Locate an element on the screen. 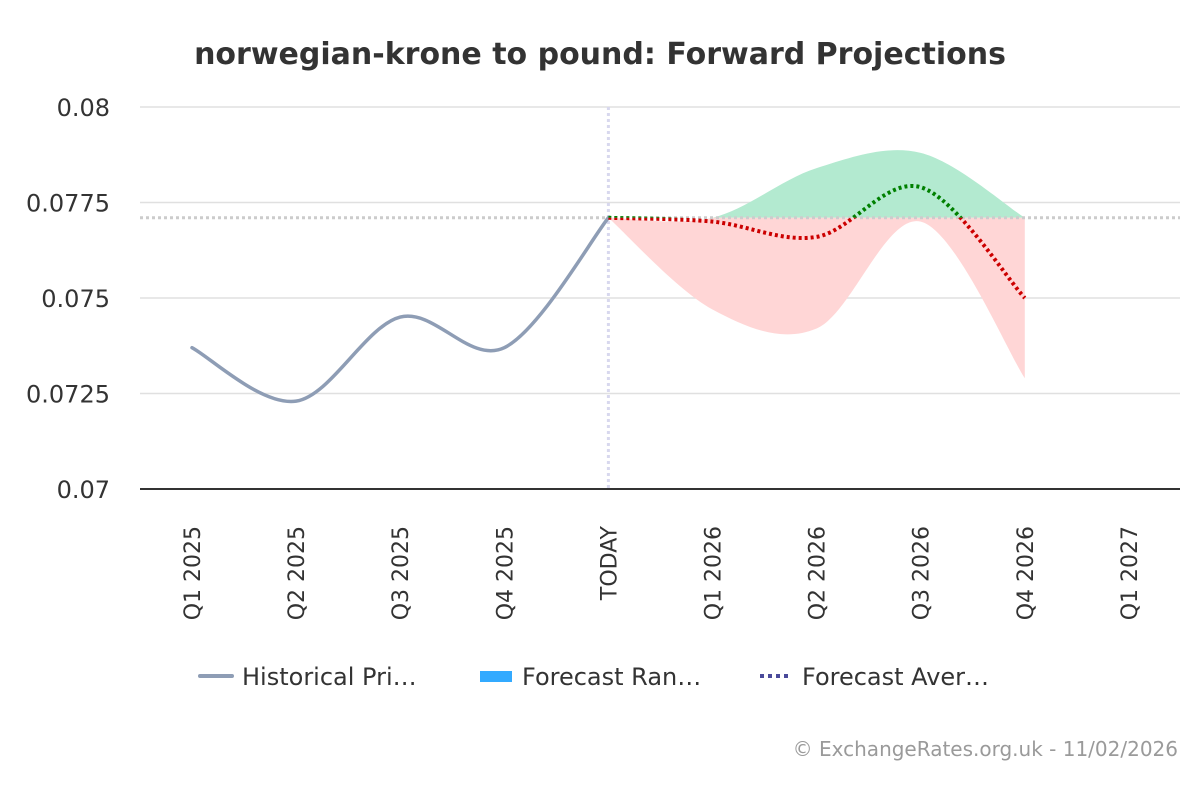 The image size is (1200, 800). x-tick-label: Q1 2026 is located at coordinates (714, 573).